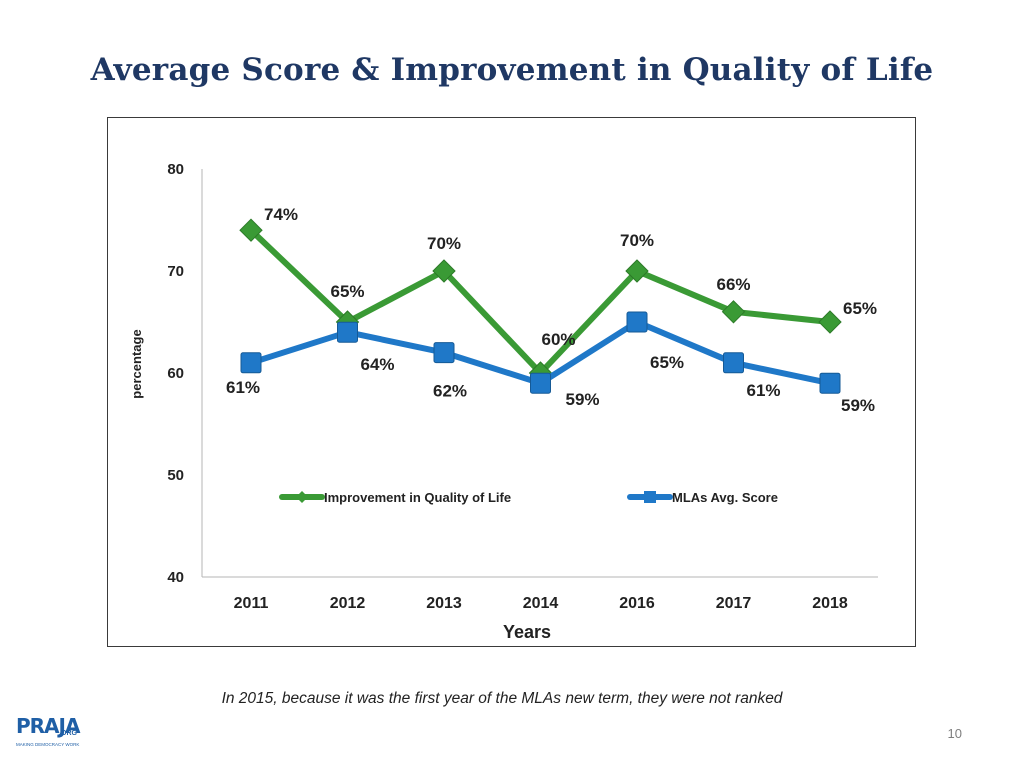 This screenshot has height=768, width=1024. Describe the element at coordinates (175, 169) in the screenshot. I see `y-tick-label: 80` at that location.